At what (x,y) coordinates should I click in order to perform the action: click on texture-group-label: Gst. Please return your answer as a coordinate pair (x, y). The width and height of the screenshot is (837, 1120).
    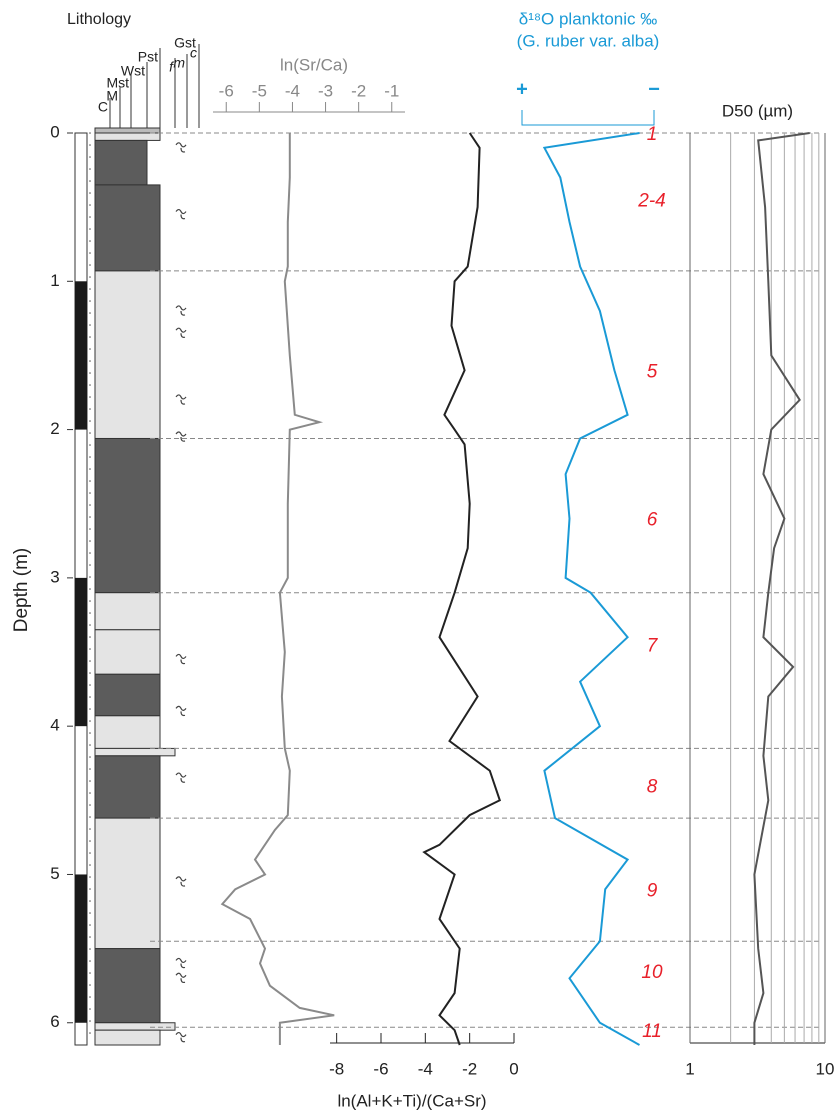
    Looking at the image, I should click on (185, 43).